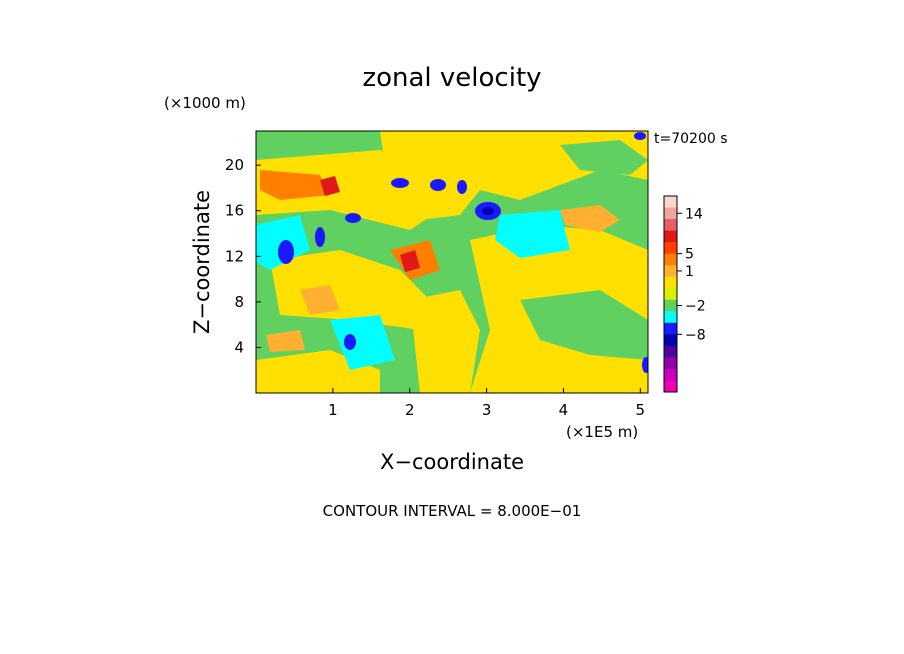  What do you see at coordinates (564, 410) in the screenshot?
I see `x-tick-label: 4` at bounding box center [564, 410].